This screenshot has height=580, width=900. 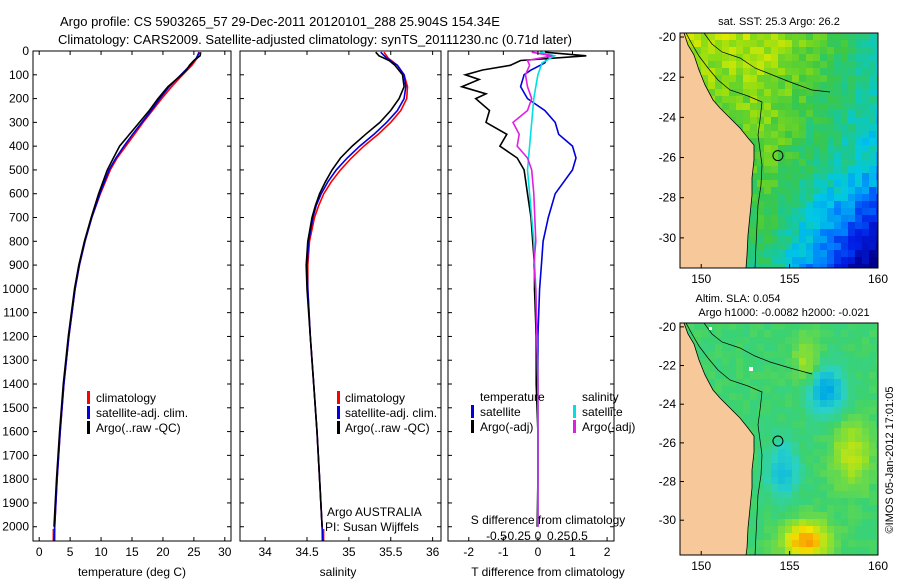 I want to click on sst-heatmap-cells, so click(x=779, y=150).